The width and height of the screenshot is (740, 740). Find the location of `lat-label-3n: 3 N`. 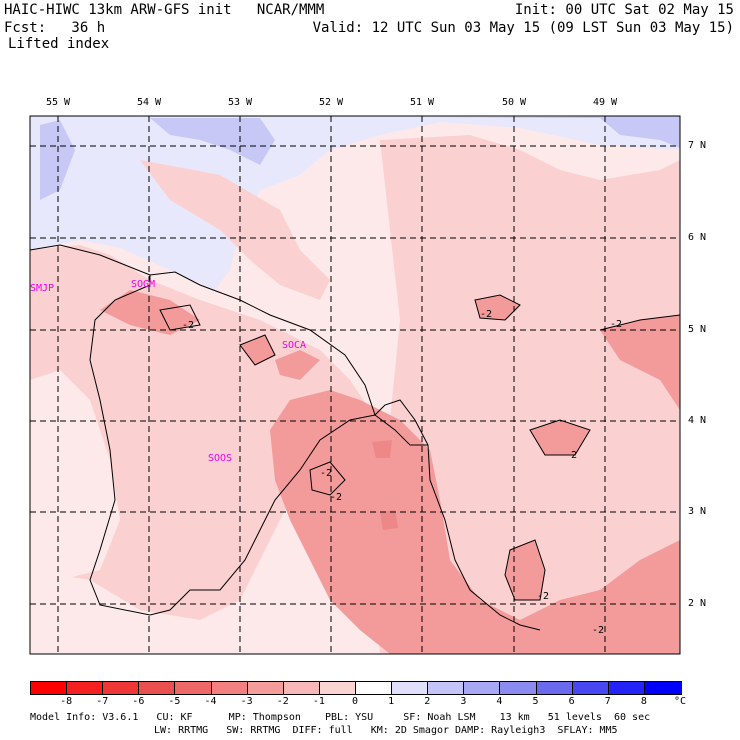

lat-label-3n: 3 N is located at coordinates (697, 511).